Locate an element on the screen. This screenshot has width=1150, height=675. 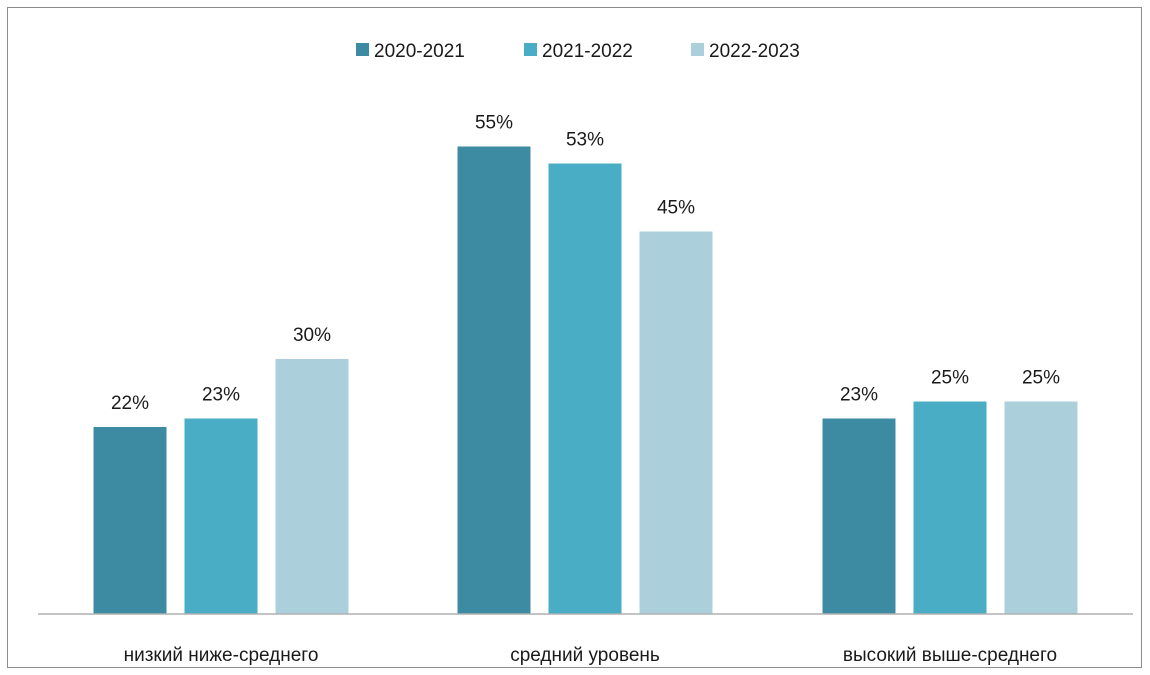
value-label-1-3: 30% is located at coordinates (312, 335).